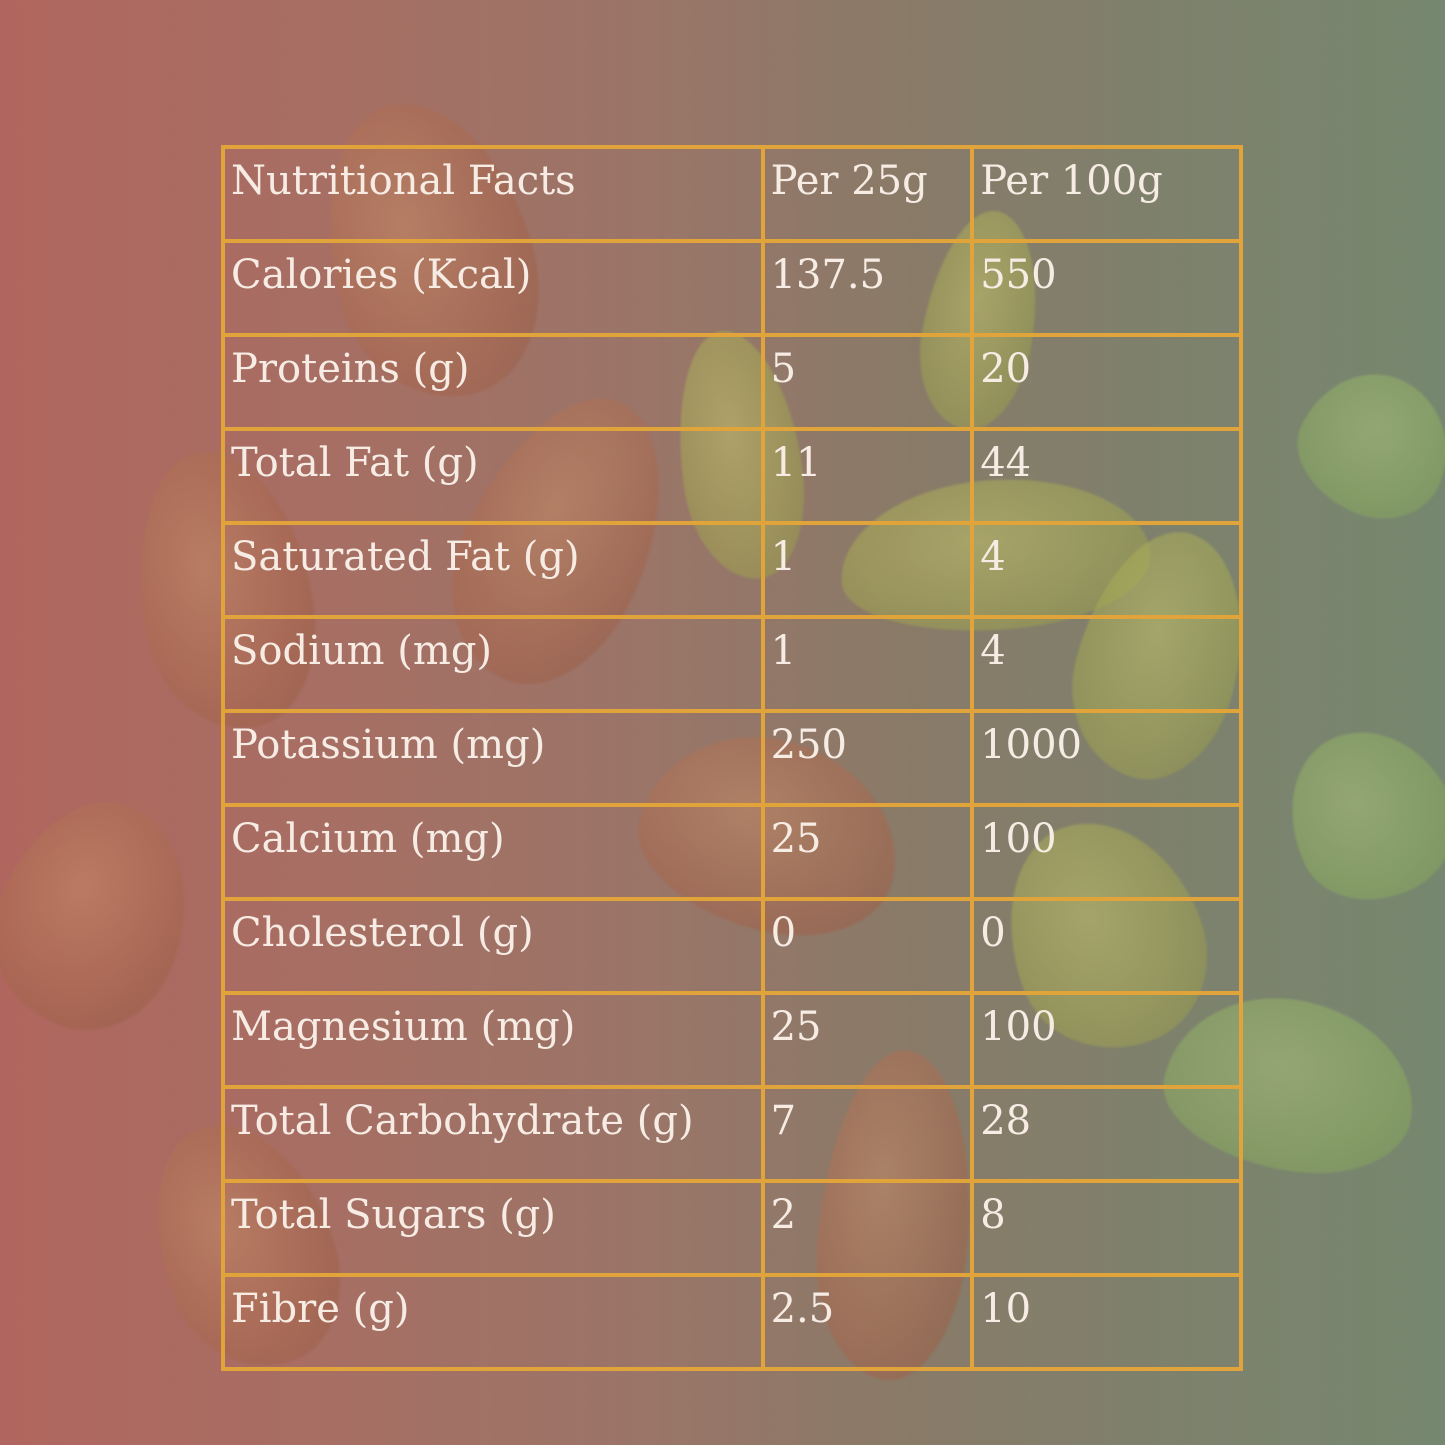  I want to click on value-per-25g: 137.5, so click(867, 288).